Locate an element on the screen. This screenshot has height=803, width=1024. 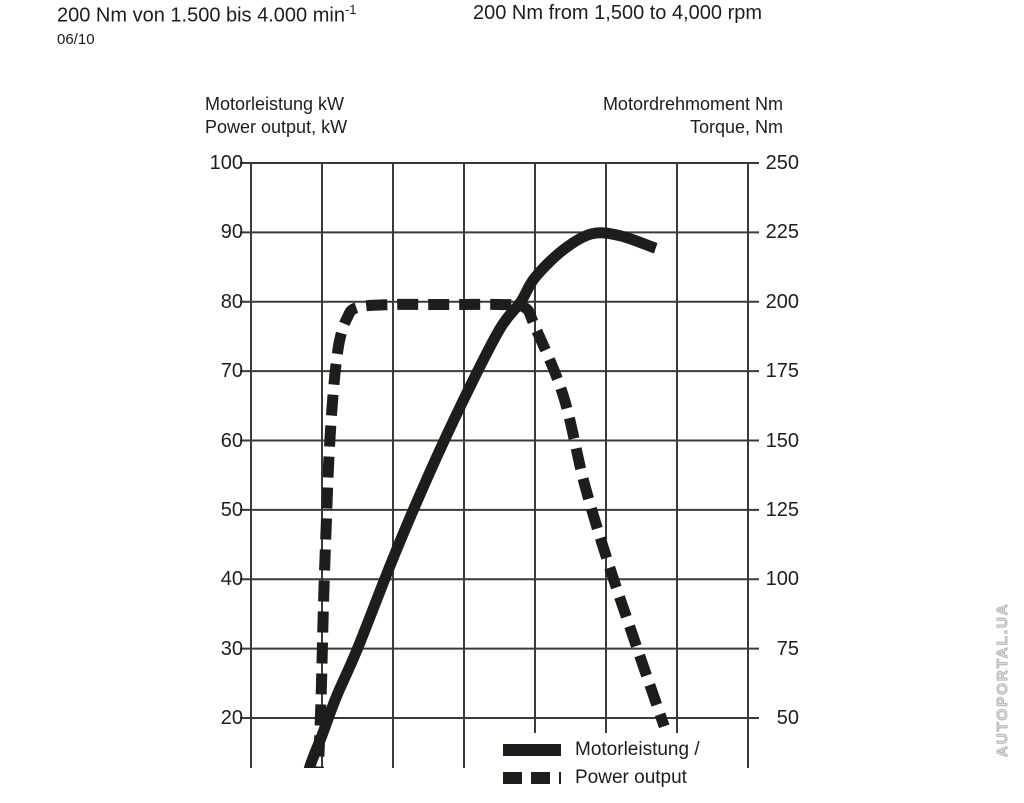
left-axis-tick-label: 30 is located at coordinates (231, 648).